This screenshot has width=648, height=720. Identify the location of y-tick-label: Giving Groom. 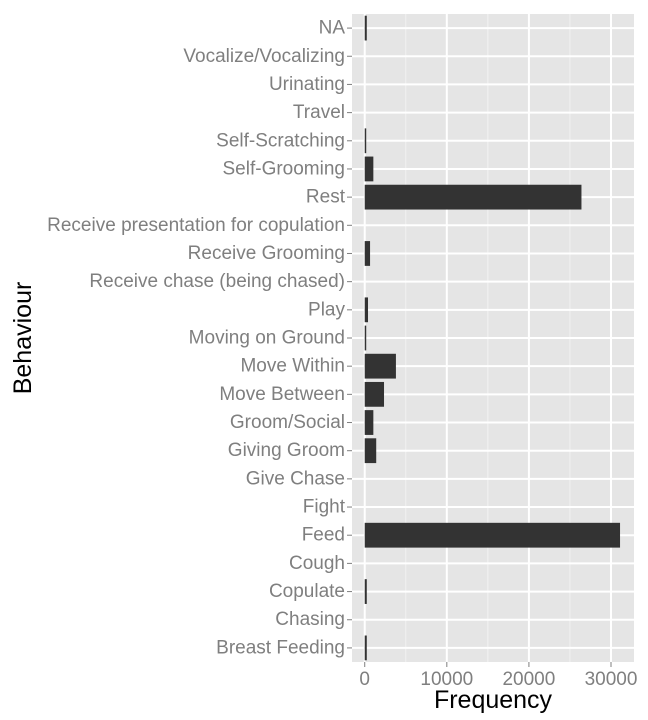
(286, 450).